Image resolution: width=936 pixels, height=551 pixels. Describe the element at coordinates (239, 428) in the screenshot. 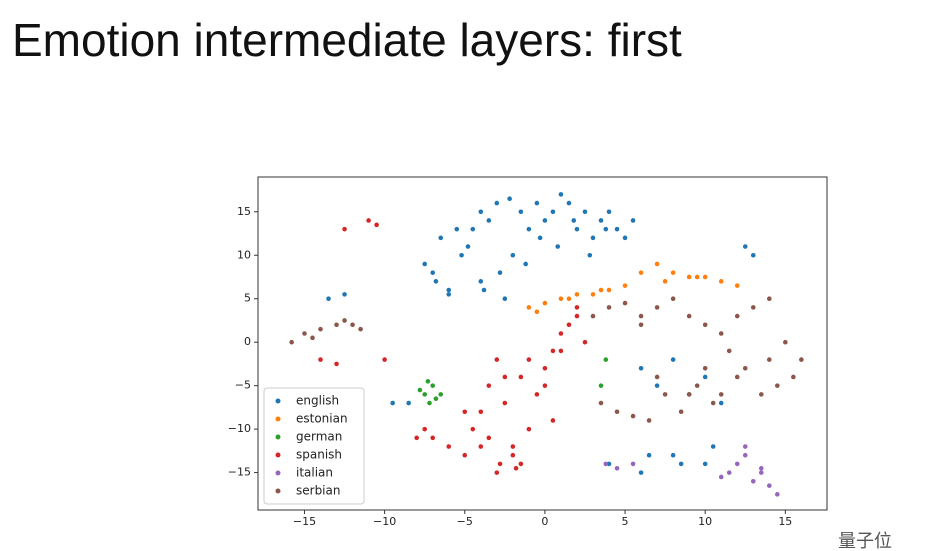

I see `y-tick-label: −10` at that location.